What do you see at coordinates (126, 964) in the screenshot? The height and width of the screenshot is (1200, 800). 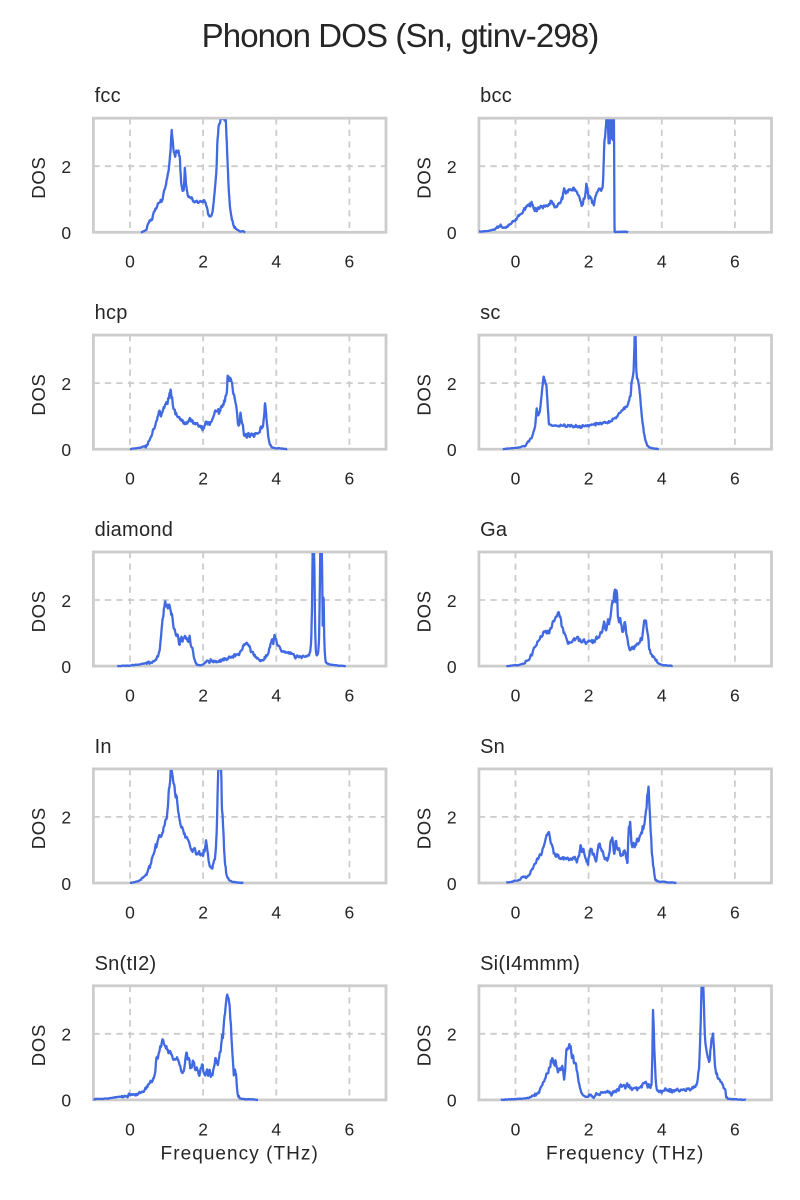 I see `svg-text: Sn(tI2)` at bounding box center [126, 964].